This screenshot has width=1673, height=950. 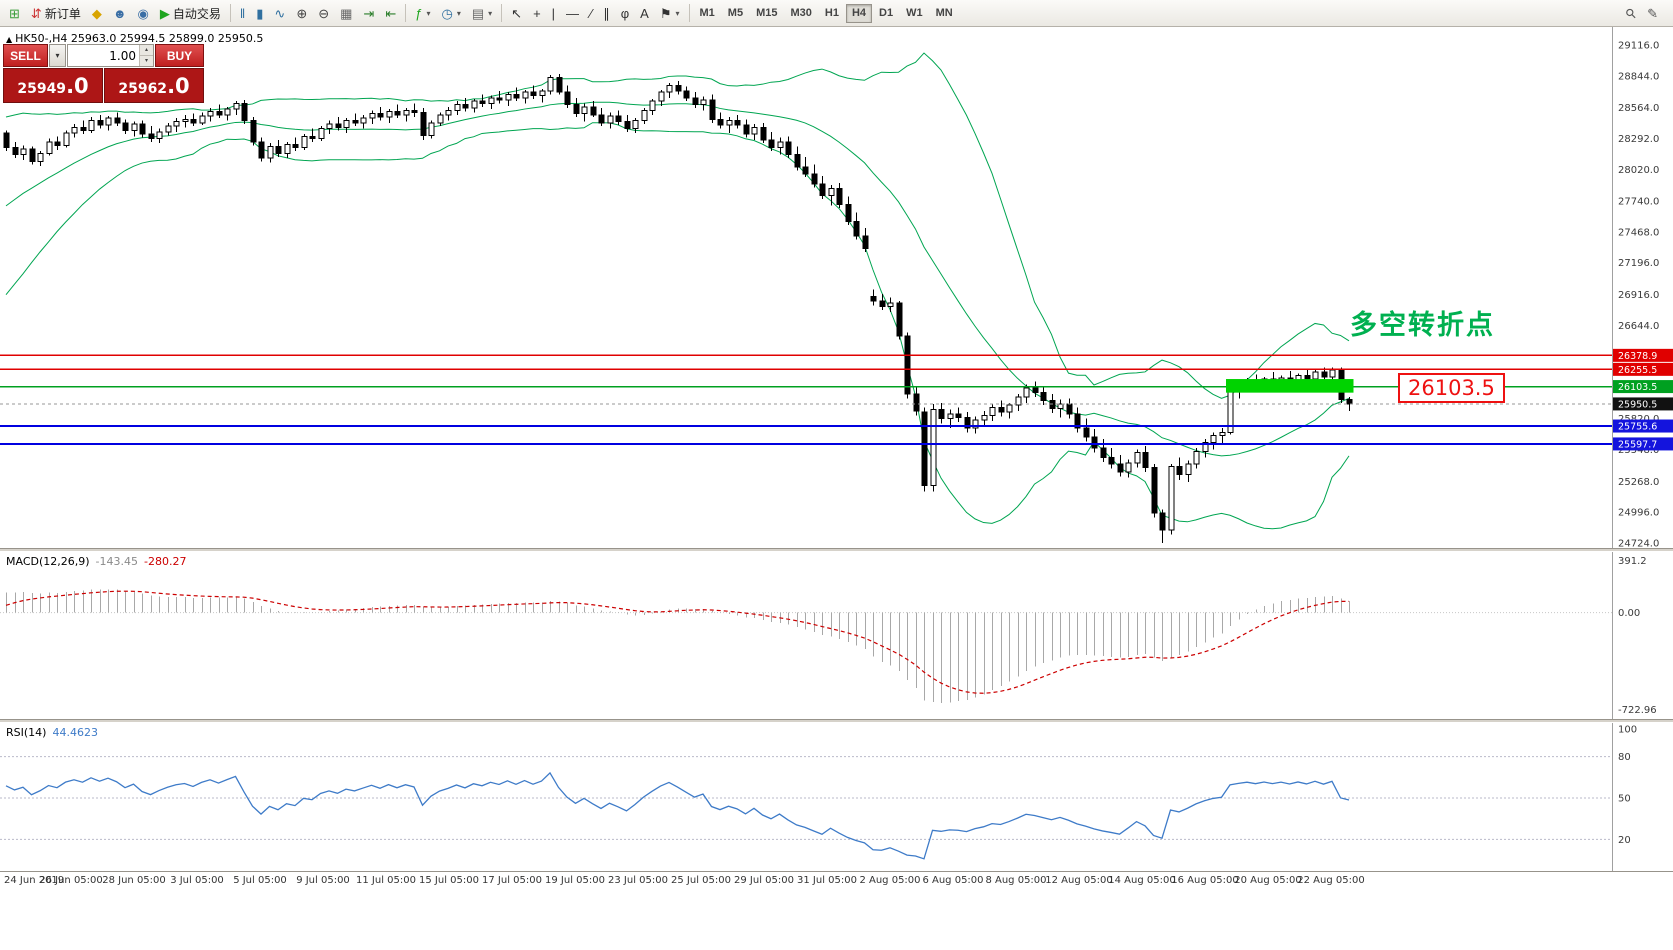 What do you see at coordinates (25, 55) in the screenshot?
I see `sell-button: SELL` at bounding box center [25, 55].